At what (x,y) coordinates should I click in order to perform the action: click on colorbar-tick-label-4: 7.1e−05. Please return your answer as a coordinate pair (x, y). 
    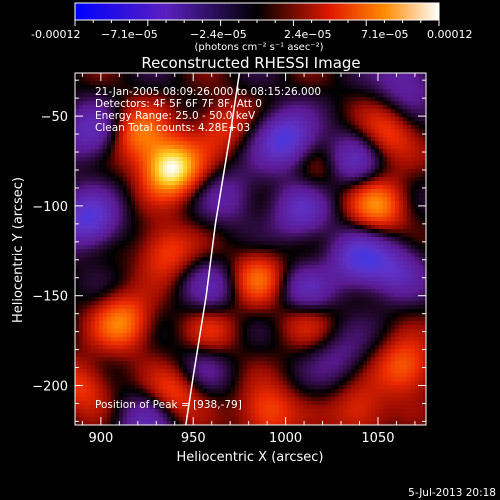
    Looking at the image, I should click on (384, 34).